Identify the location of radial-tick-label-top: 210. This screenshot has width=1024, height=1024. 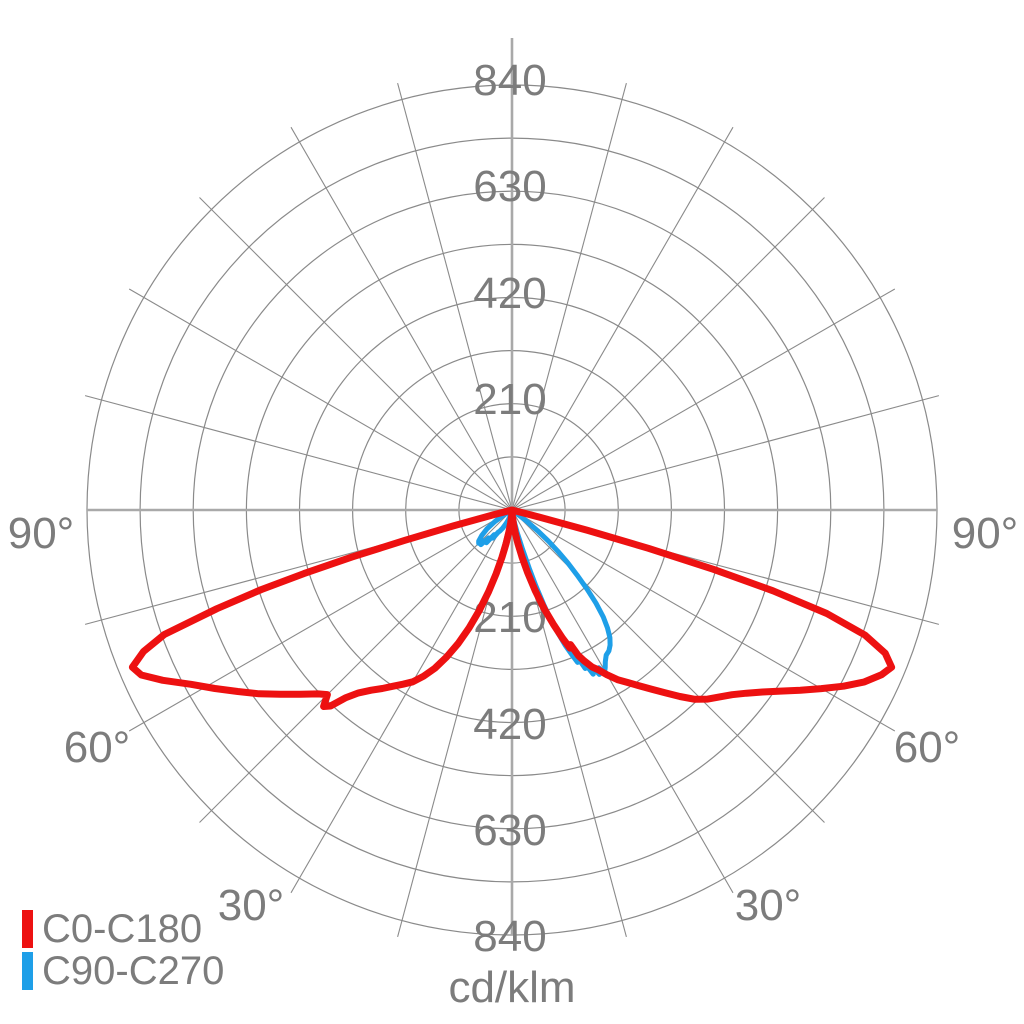
(509, 399).